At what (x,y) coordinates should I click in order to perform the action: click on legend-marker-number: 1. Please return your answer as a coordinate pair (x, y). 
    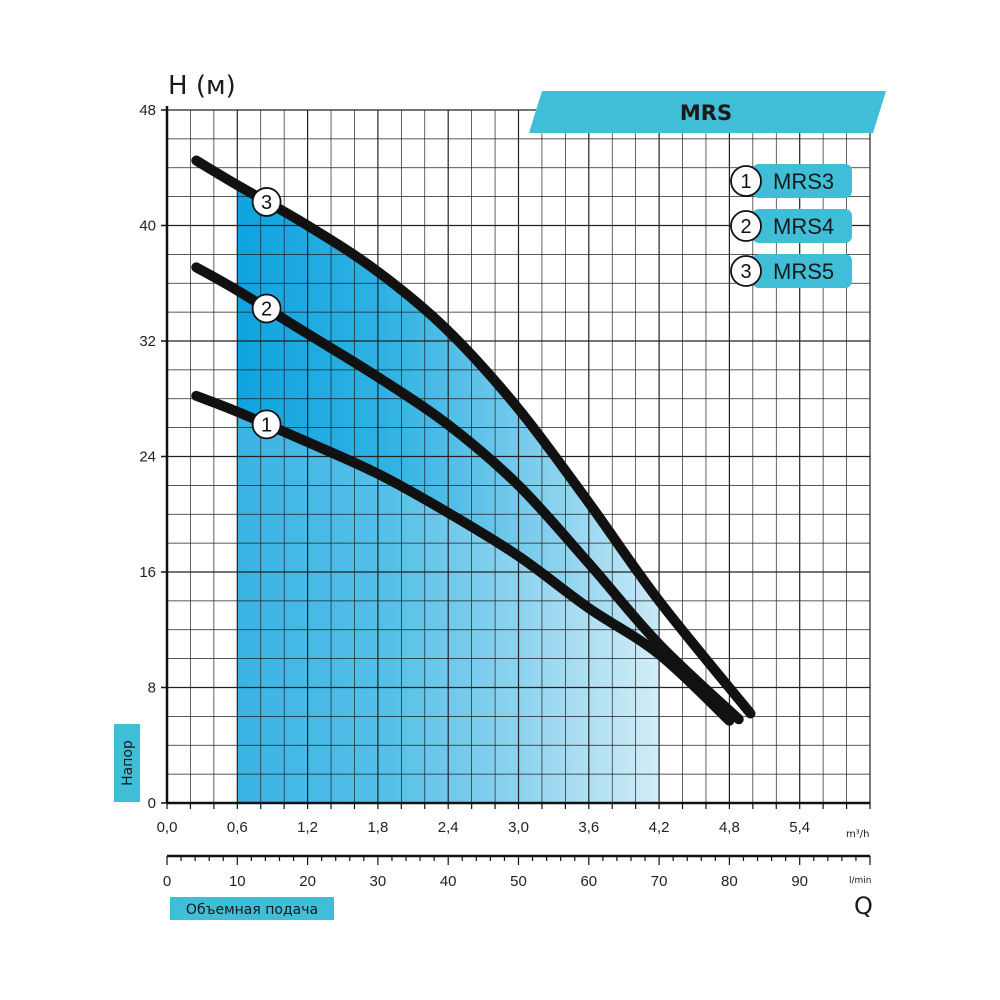
    Looking at the image, I should click on (745, 182).